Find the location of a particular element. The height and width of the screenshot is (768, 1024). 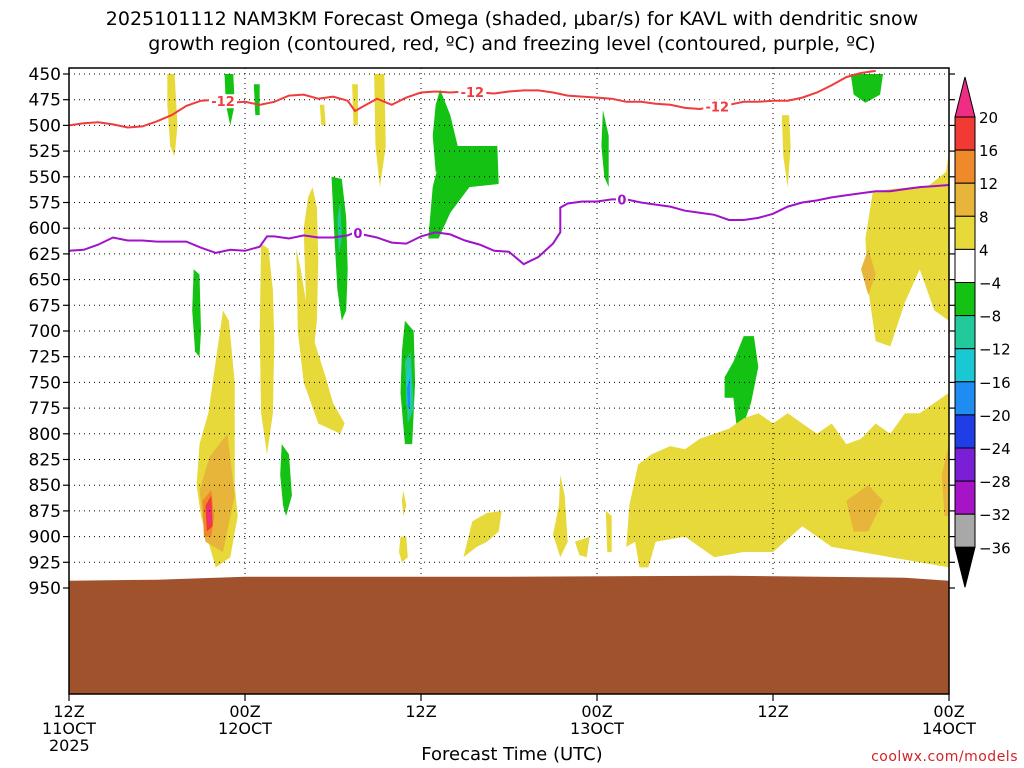

colorbar-top-arrow is located at coordinates (965, 97).